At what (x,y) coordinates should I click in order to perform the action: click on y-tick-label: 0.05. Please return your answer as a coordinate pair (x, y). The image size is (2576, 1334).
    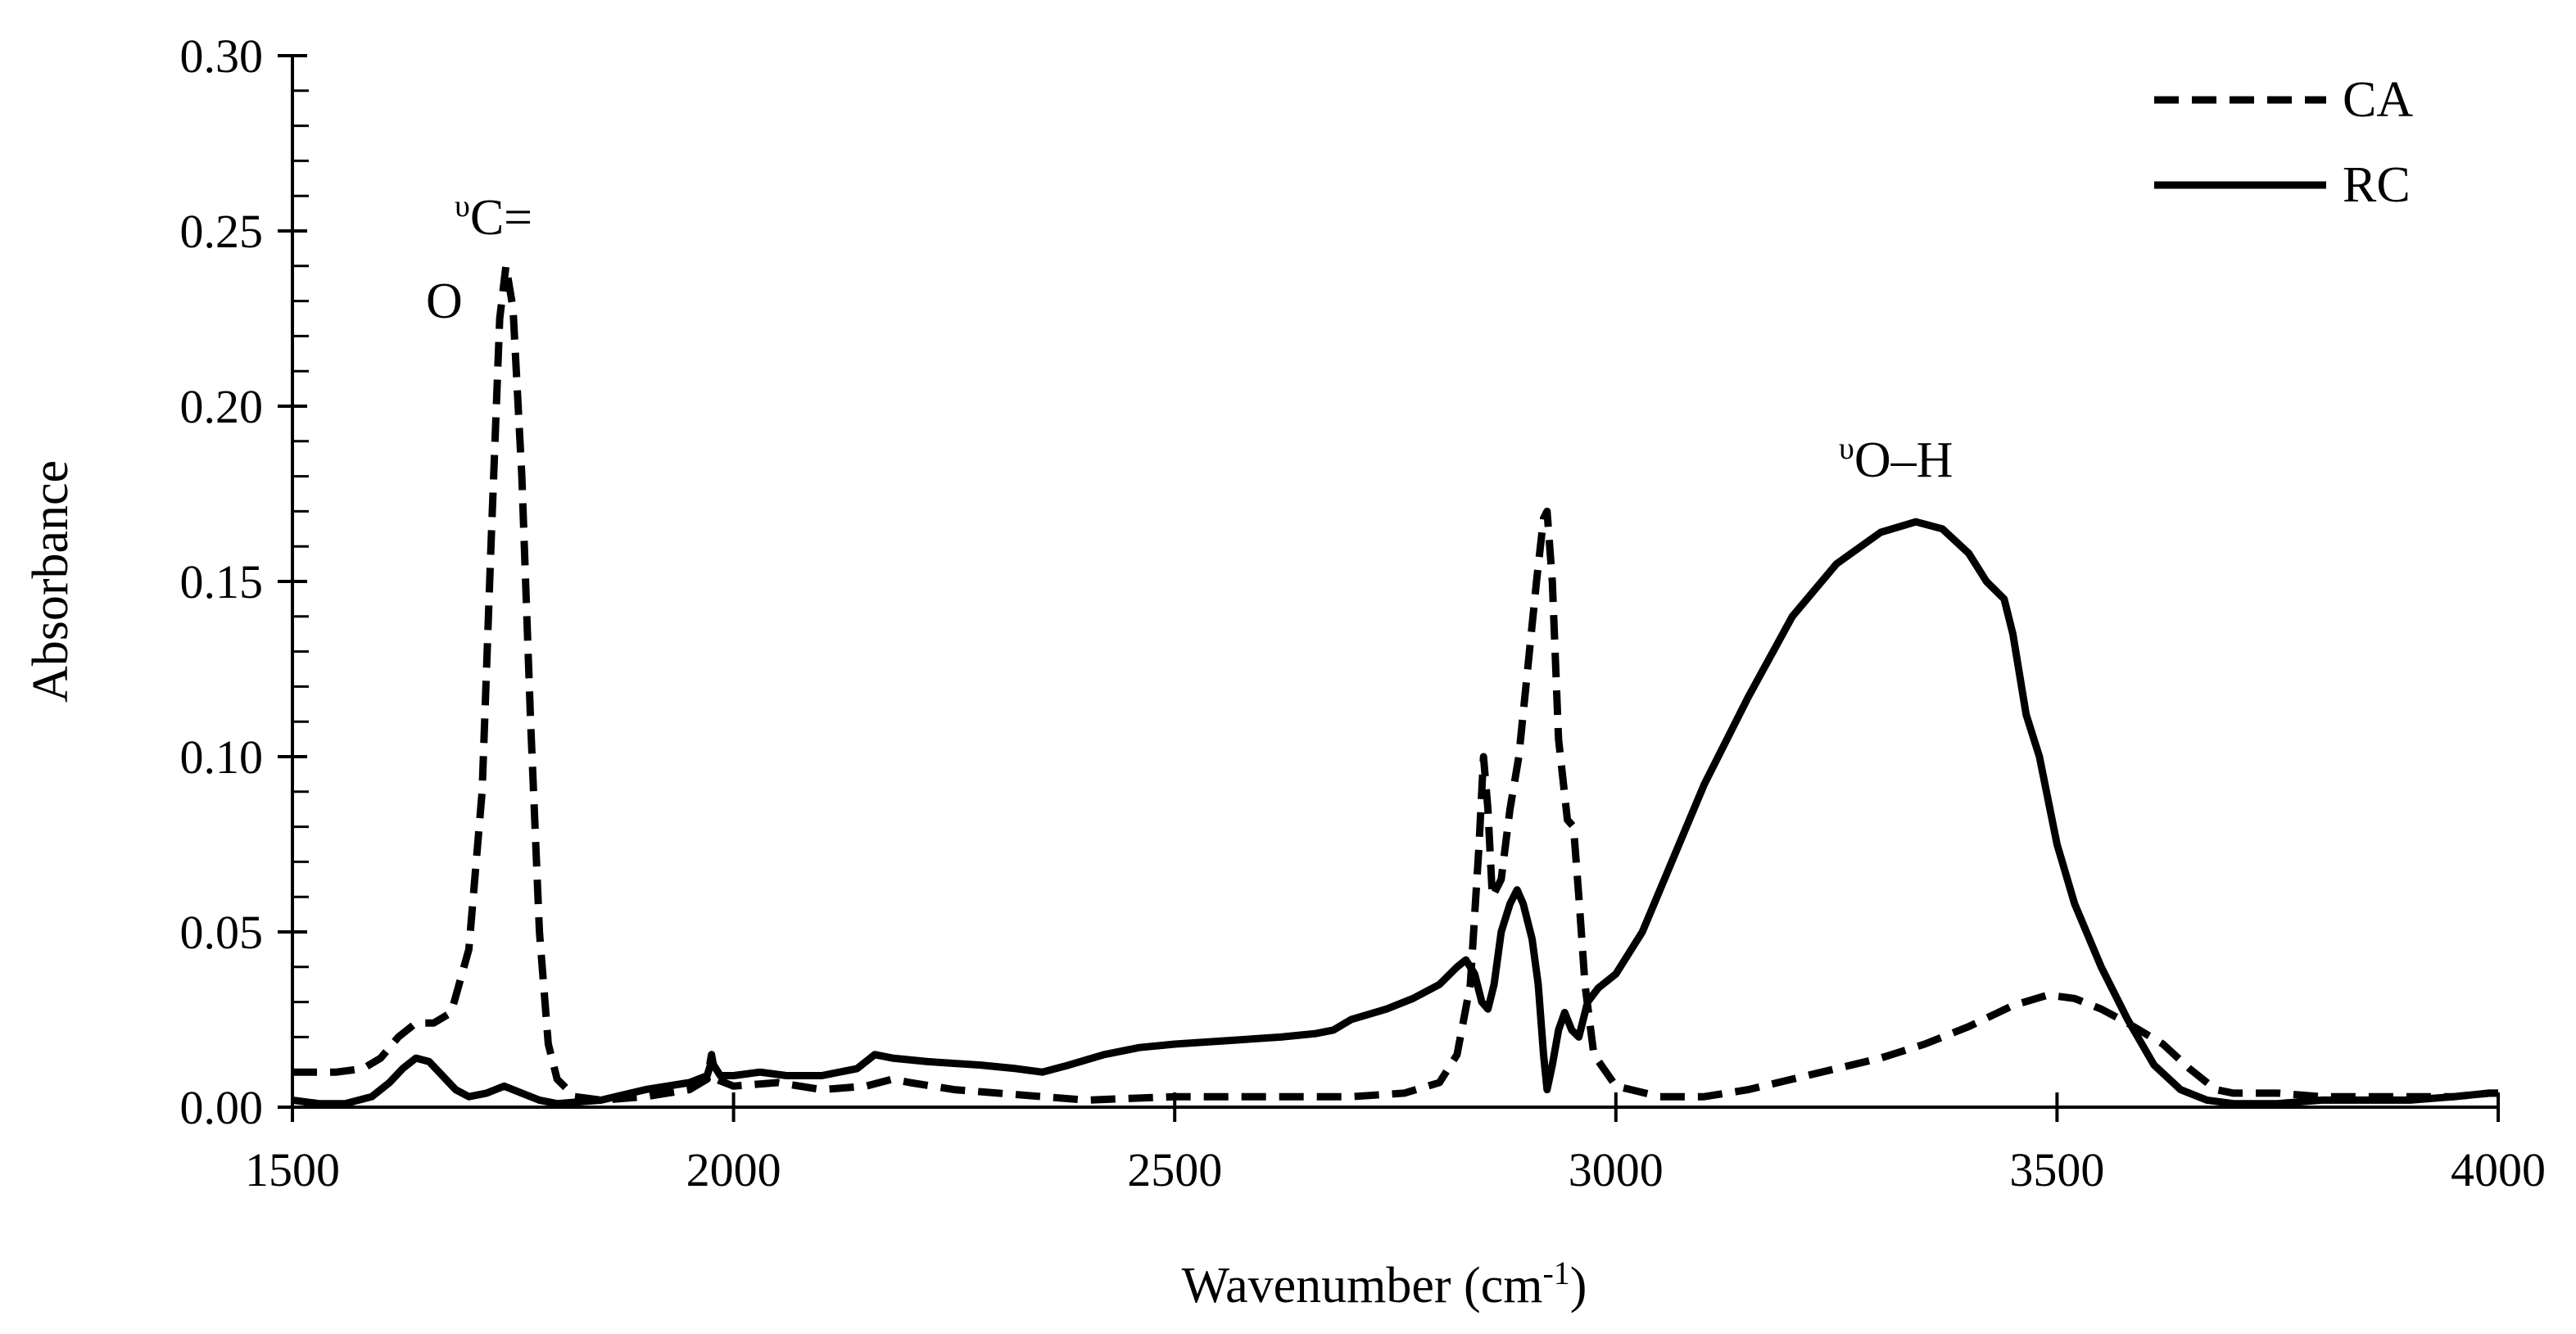
    Looking at the image, I should click on (222, 932).